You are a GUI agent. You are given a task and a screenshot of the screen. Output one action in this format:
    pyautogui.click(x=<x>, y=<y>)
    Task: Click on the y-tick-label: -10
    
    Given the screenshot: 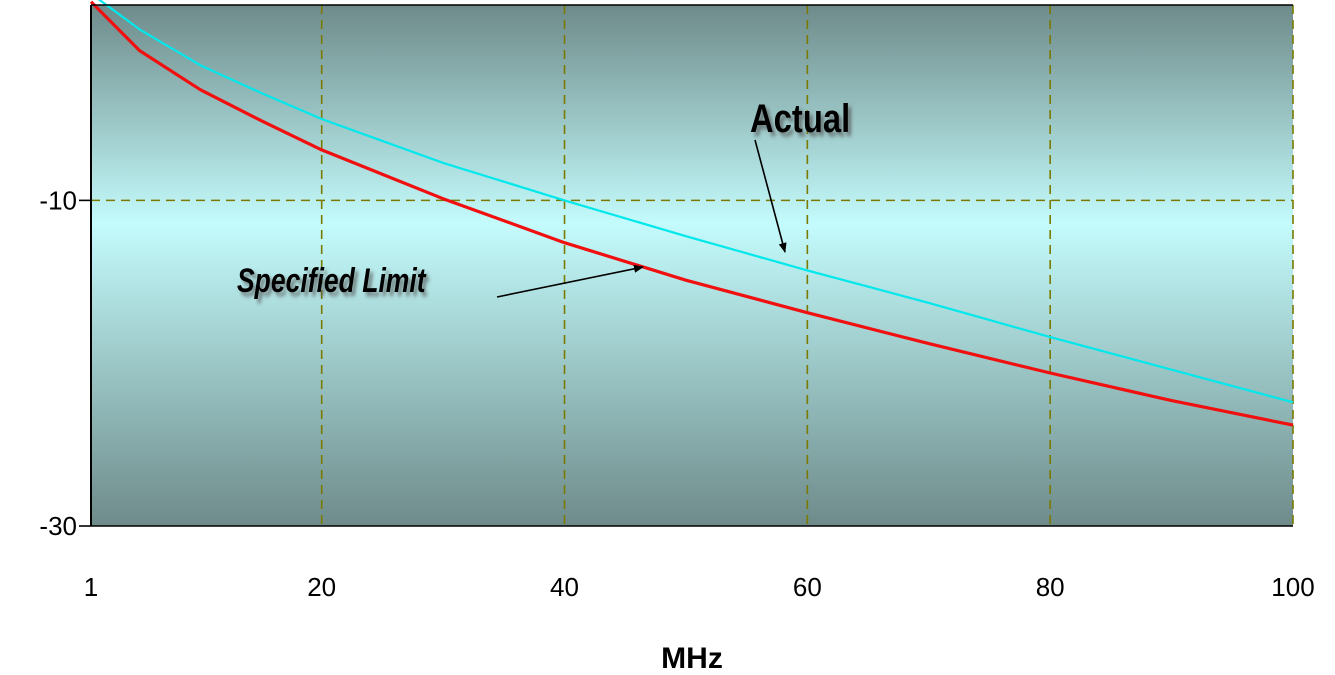 What is the action you would take?
    pyautogui.click(x=58, y=200)
    